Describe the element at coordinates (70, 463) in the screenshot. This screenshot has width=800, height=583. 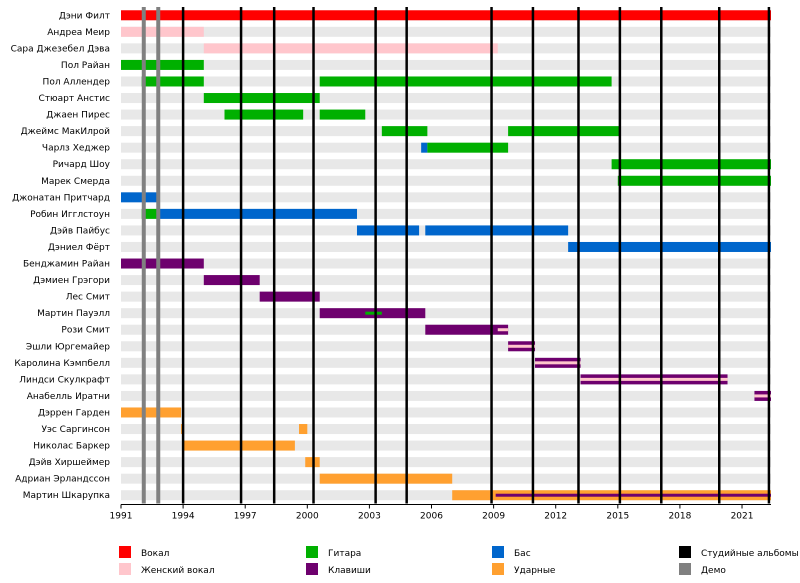
I see `member-label: Дэйв Хиршеймер` at that location.